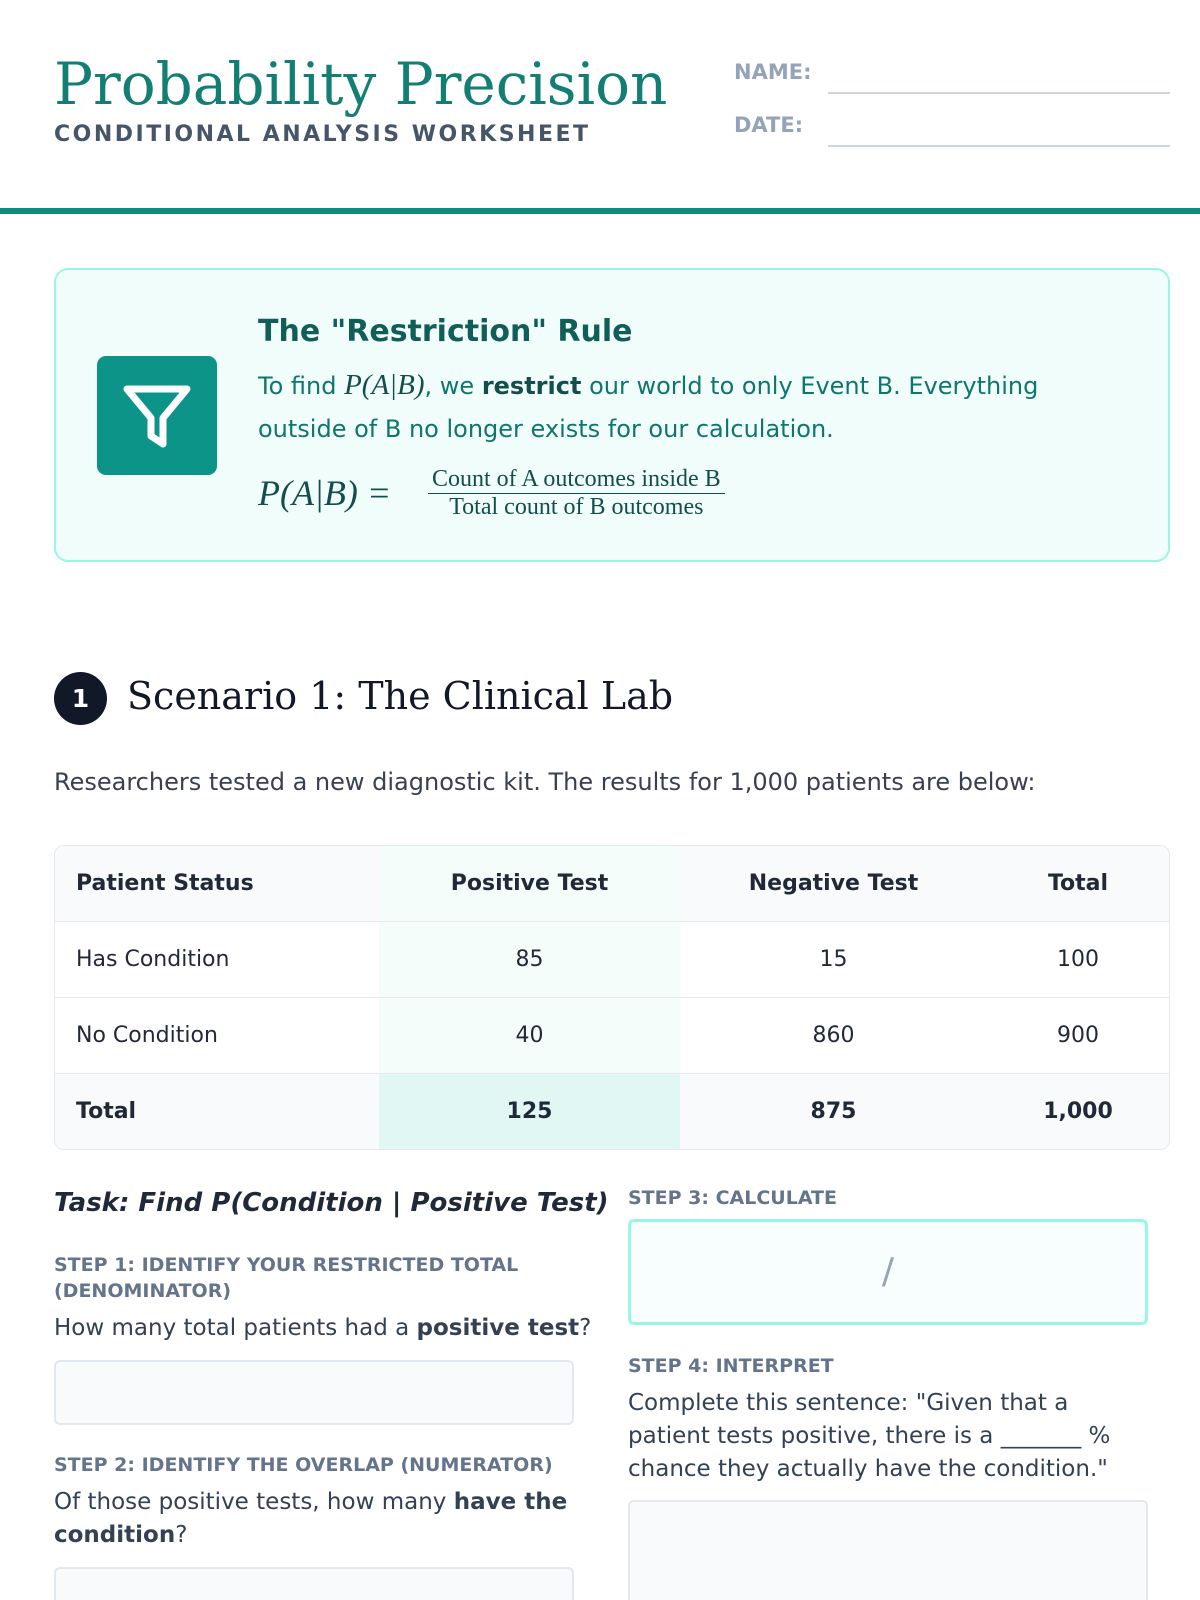 The image size is (1200, 1600). What do you see at coordinates (322, 134) in the screenshot?
I see `subtitle: CONDITIONAL ANALYSIS WORKSHEET` at bounding box center [322, 134].